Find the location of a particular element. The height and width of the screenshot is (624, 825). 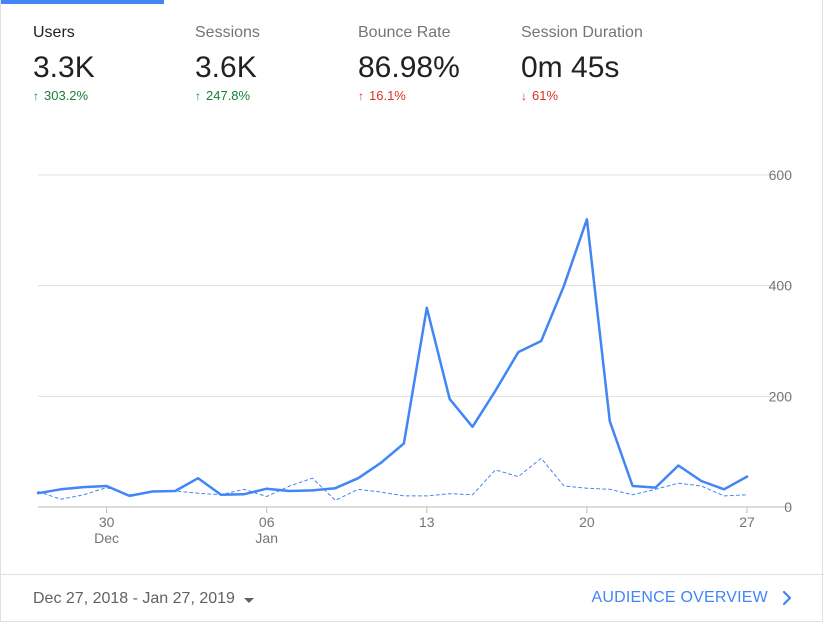

caret-down-icon is located at coordinates (248, 600).